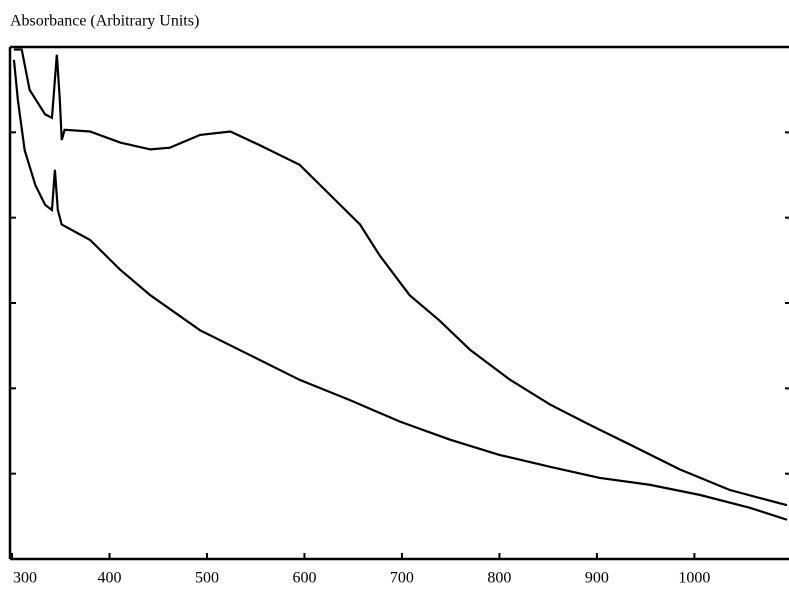 This screenshot has width=789, height=589. What do you see at coordinates (499, 578) in the screenshot?
I see `x-tick-label: 800` at bounding box center [499, 578].